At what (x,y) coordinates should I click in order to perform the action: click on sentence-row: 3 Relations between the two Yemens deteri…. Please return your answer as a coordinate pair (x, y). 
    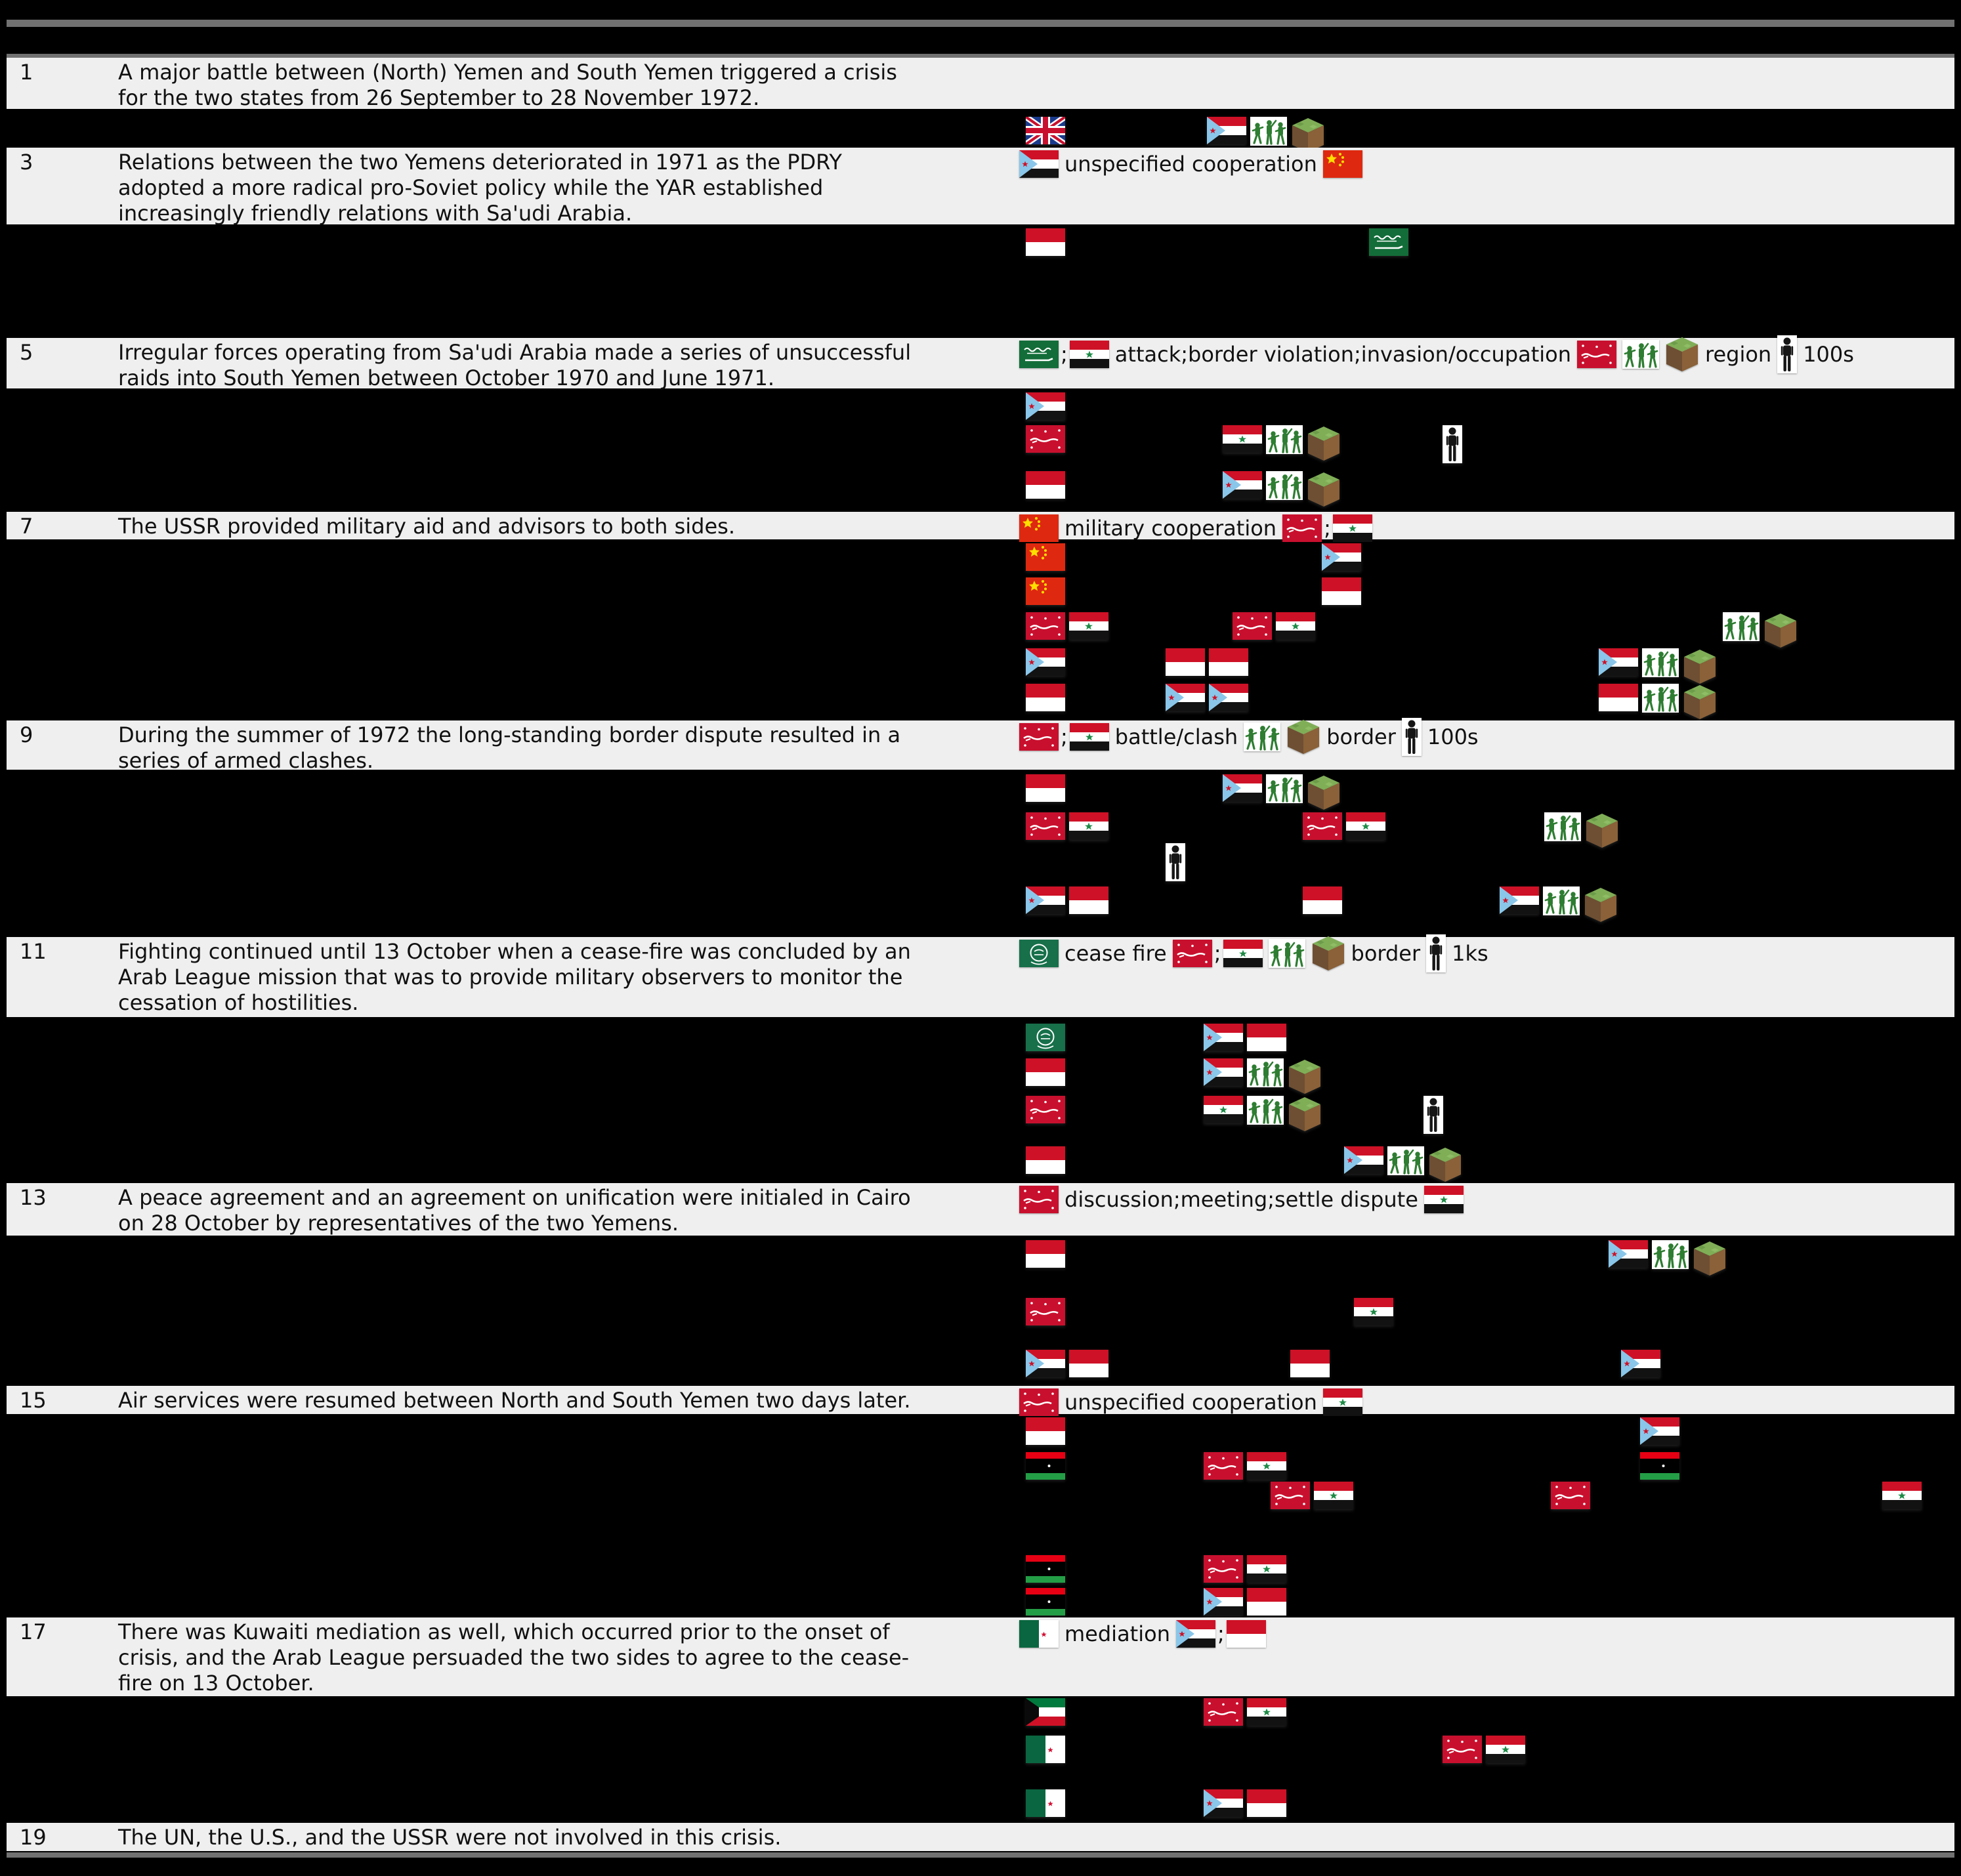
    Looking at the image, I should click on (980, 187).